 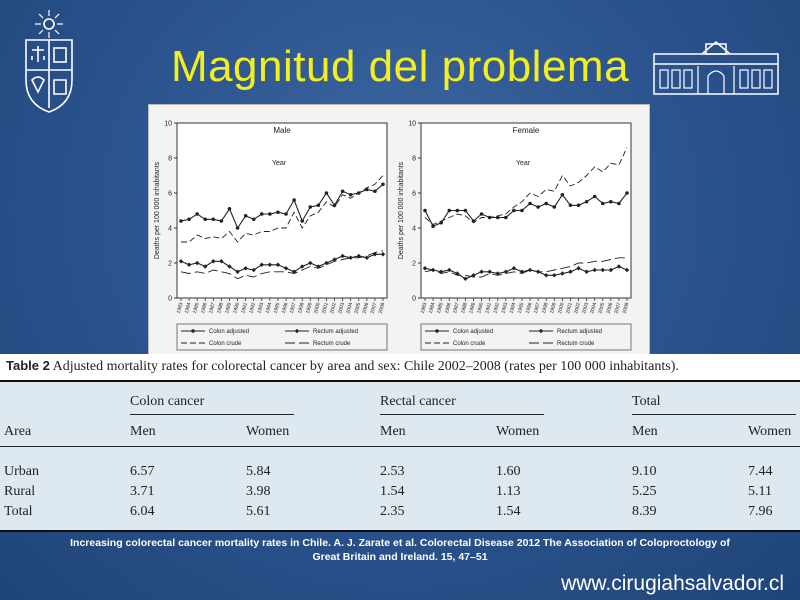 What do you see at coordinates (282, 130) in the screenshot?
I see `chart-title: Male` at bounding box center [282, 130].